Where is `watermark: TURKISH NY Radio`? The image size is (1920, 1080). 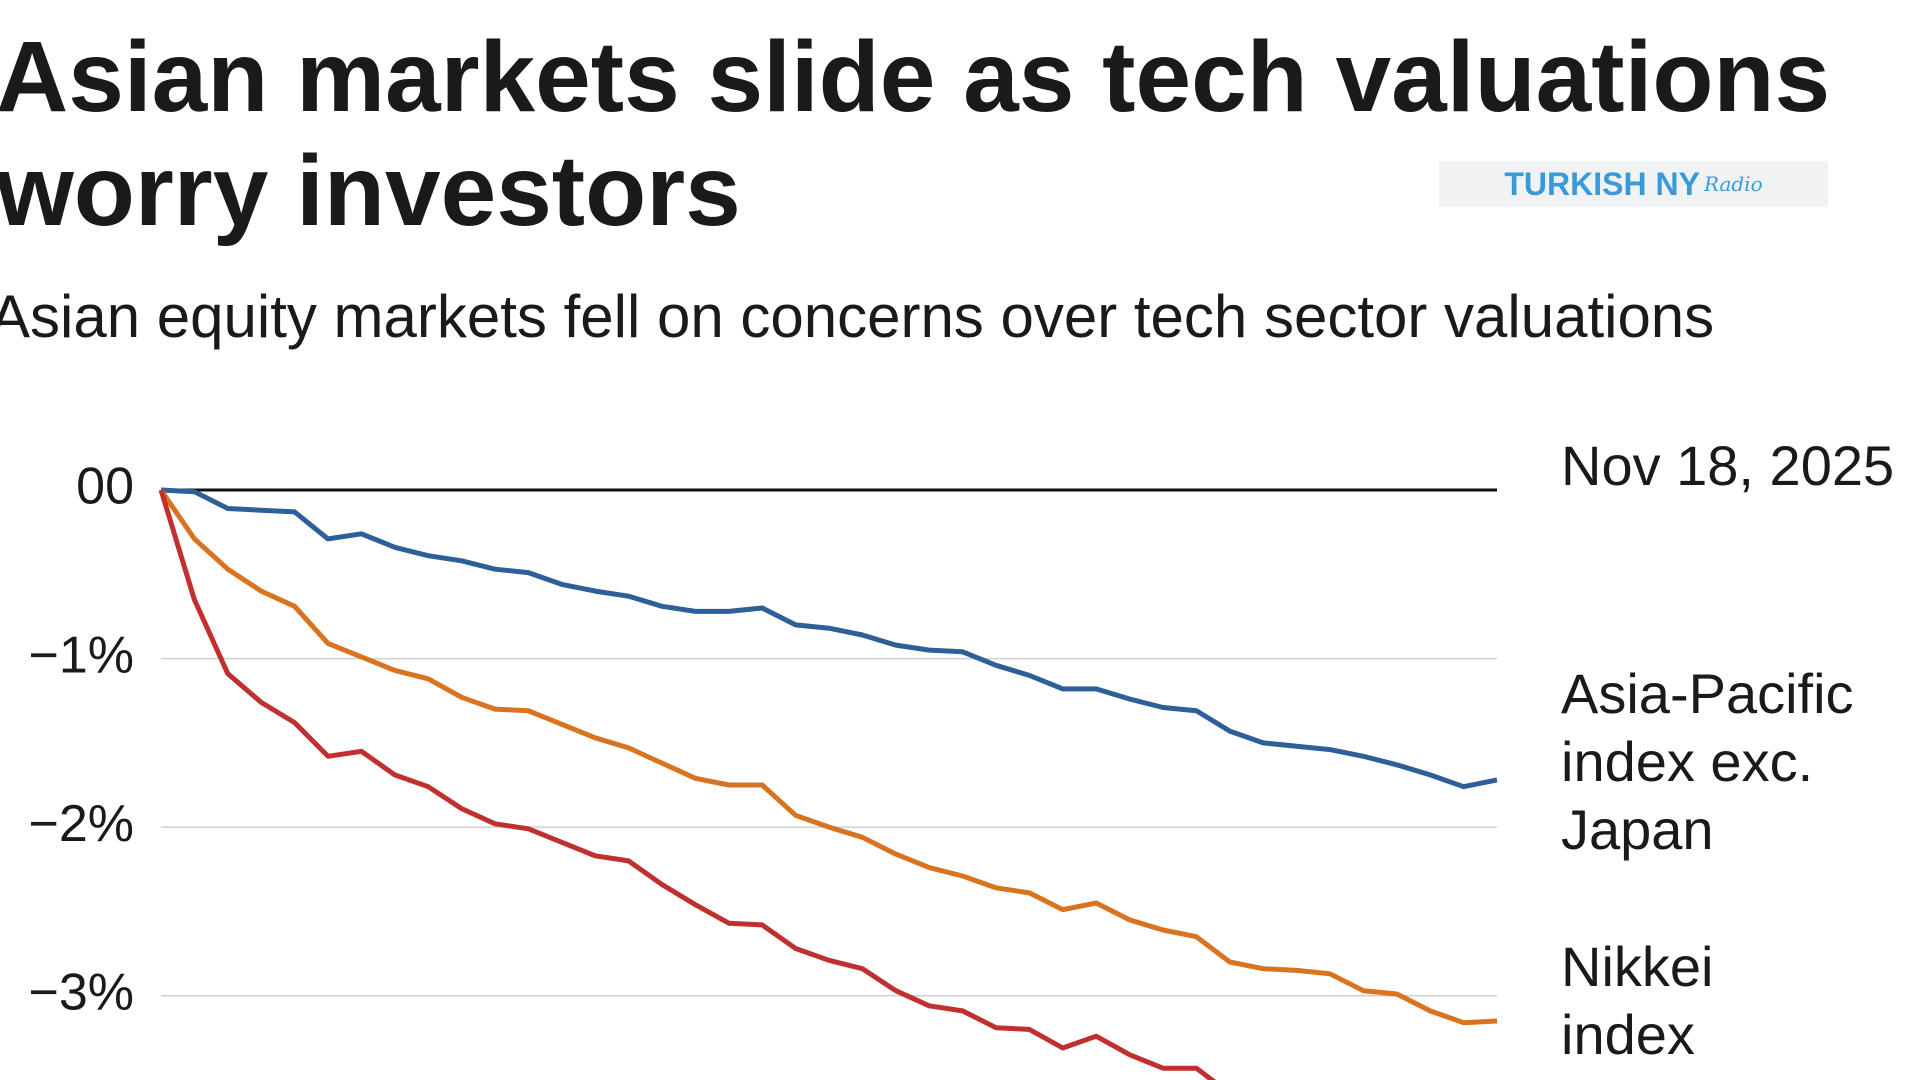 watermark: TURKISH NY Radio is located at coordinates (1633, 184).